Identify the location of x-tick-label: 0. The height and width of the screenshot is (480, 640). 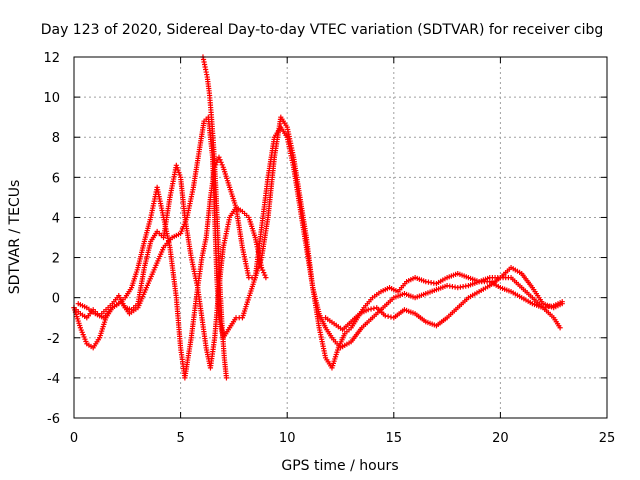
(74, 438).